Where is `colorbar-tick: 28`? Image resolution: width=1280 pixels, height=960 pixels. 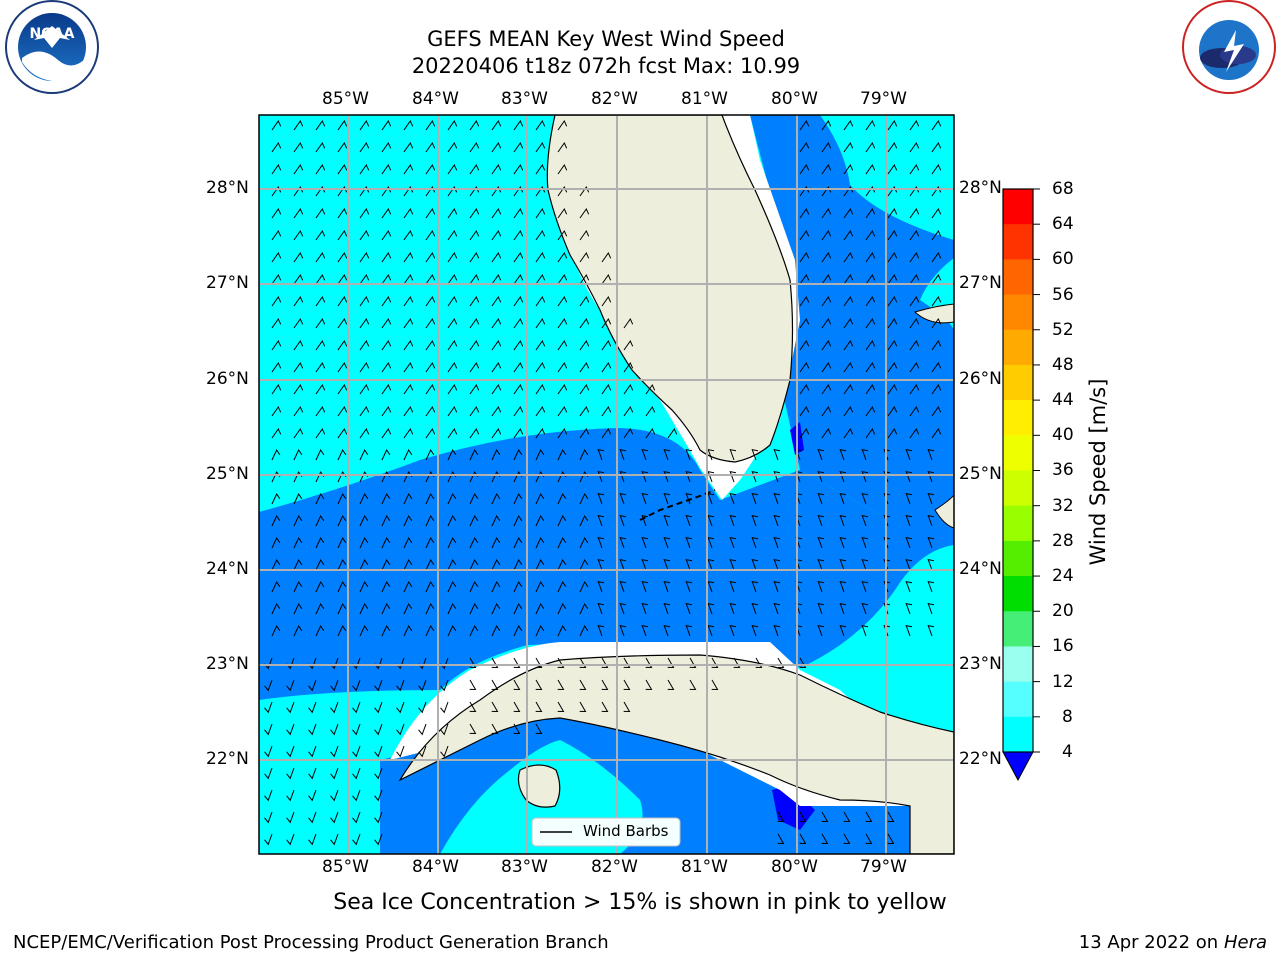 colorbar-tick: 28 is located at coordinates (1063, 541).